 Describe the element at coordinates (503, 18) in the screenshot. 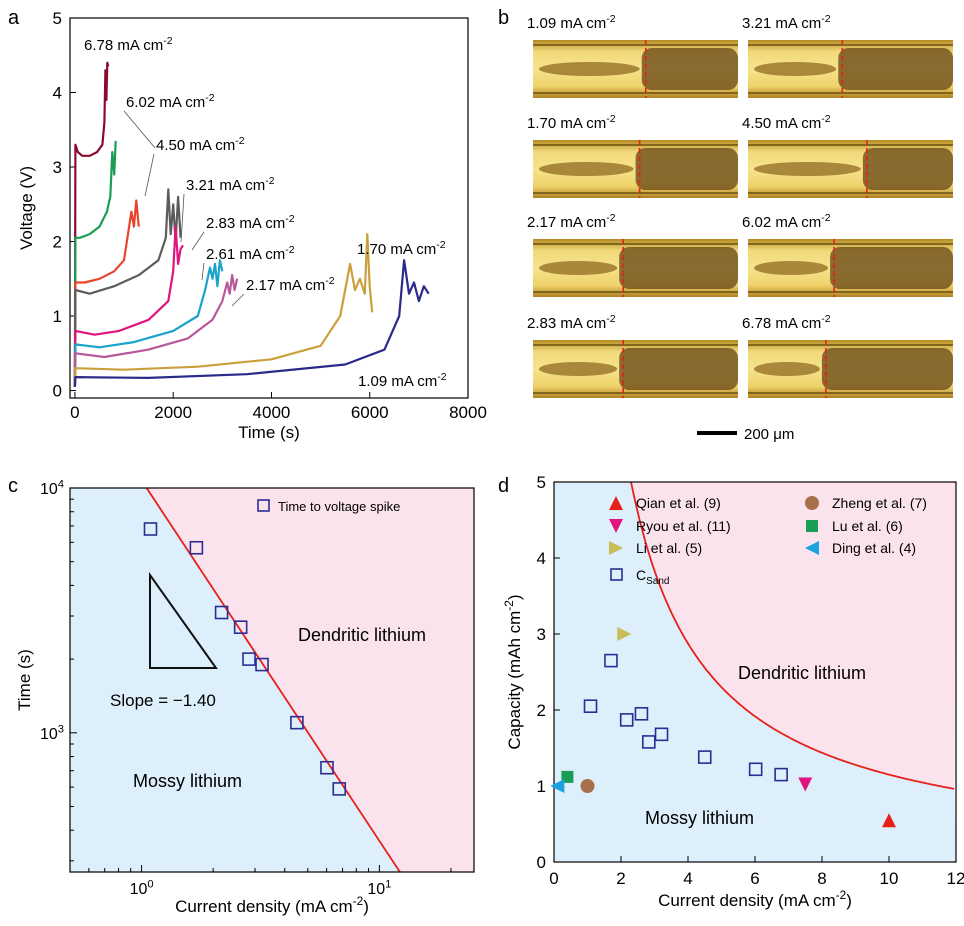

I see `panel-letter-b: b` at that location.